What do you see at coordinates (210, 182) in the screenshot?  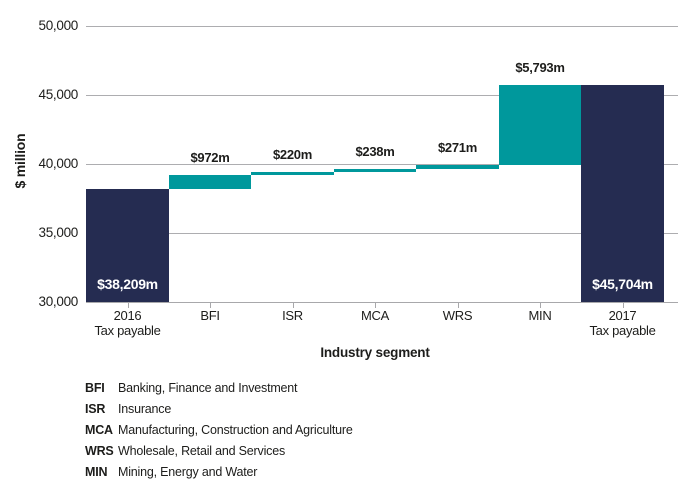 I see `bar-bfi` at bounding box center [210, 182].